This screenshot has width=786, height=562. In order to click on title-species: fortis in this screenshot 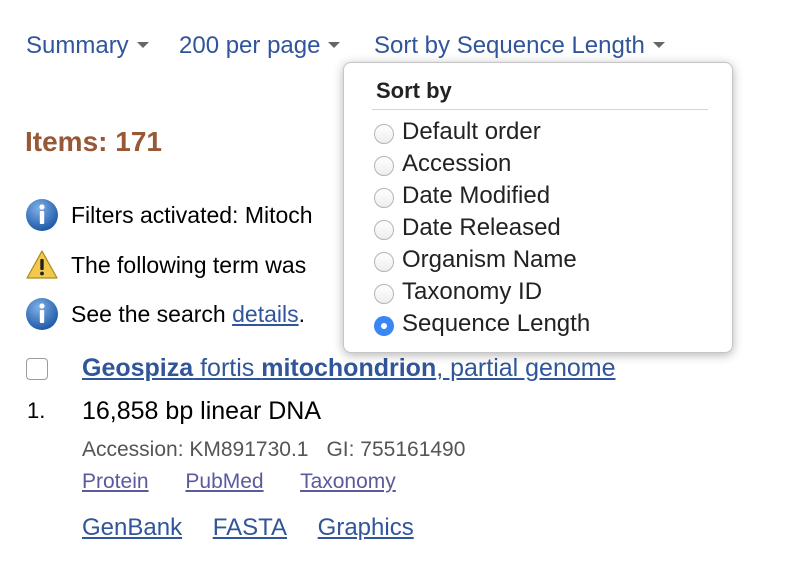, I will do `click(227, 368)`.